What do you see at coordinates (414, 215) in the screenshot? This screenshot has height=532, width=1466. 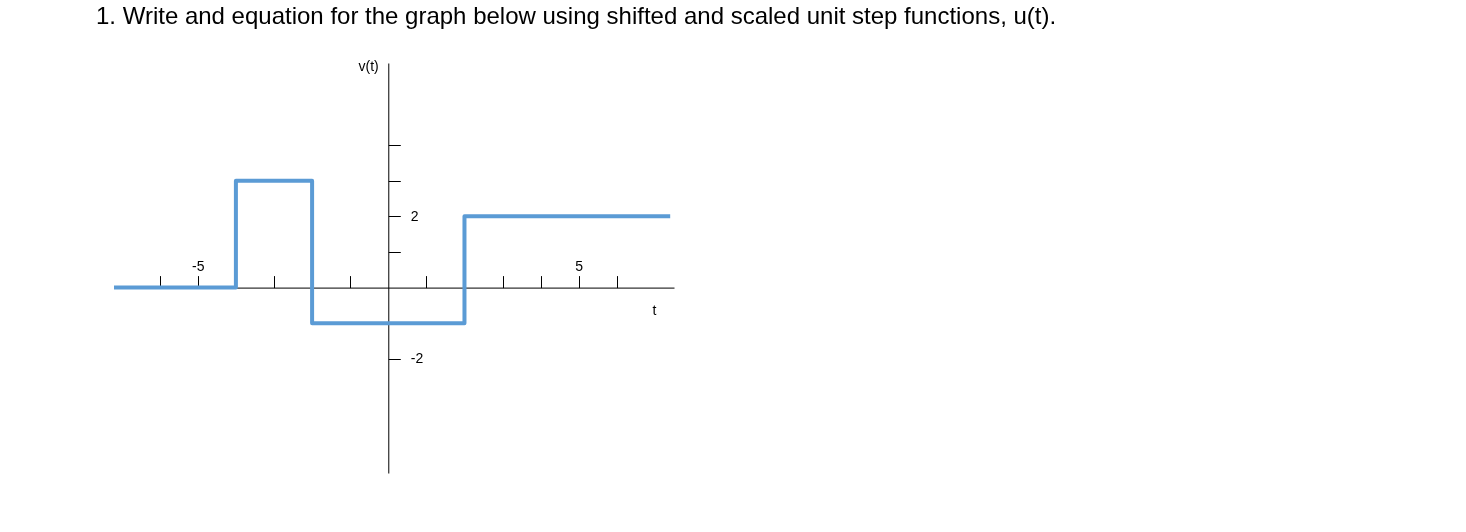 I see `y-tick-label: 2` at bounding box center [414, 215].